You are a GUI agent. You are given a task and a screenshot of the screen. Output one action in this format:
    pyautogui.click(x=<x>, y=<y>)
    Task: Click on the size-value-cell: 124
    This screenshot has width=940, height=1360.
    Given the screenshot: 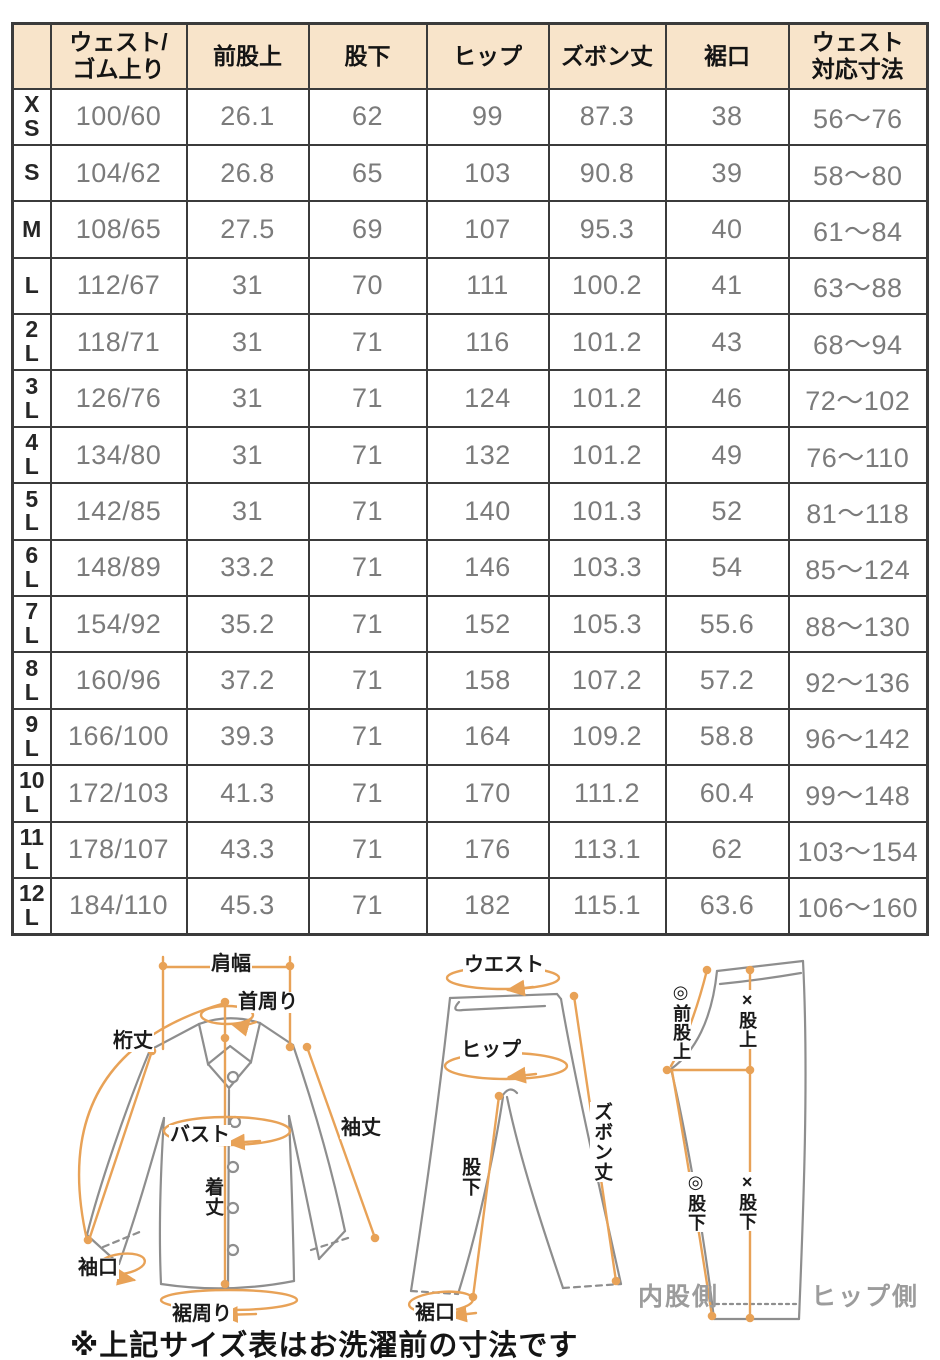 What is the action you would take?
    pyautogui.click(x=487, y=398)
    